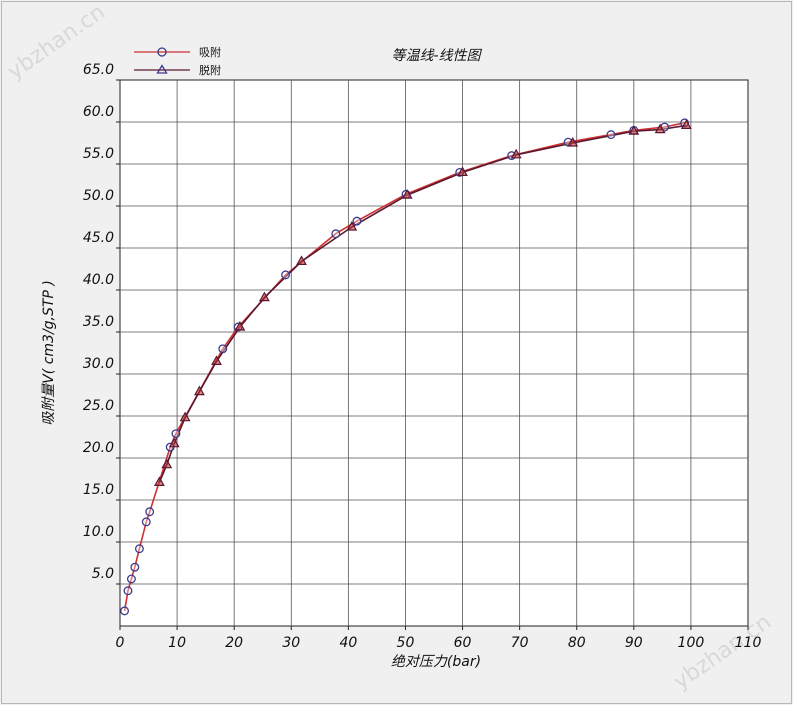  What do you see at coordinates (210, 70) in the screenshot?
I see `legend-label-desorption: 脱附` at bounding box center [210, 70].